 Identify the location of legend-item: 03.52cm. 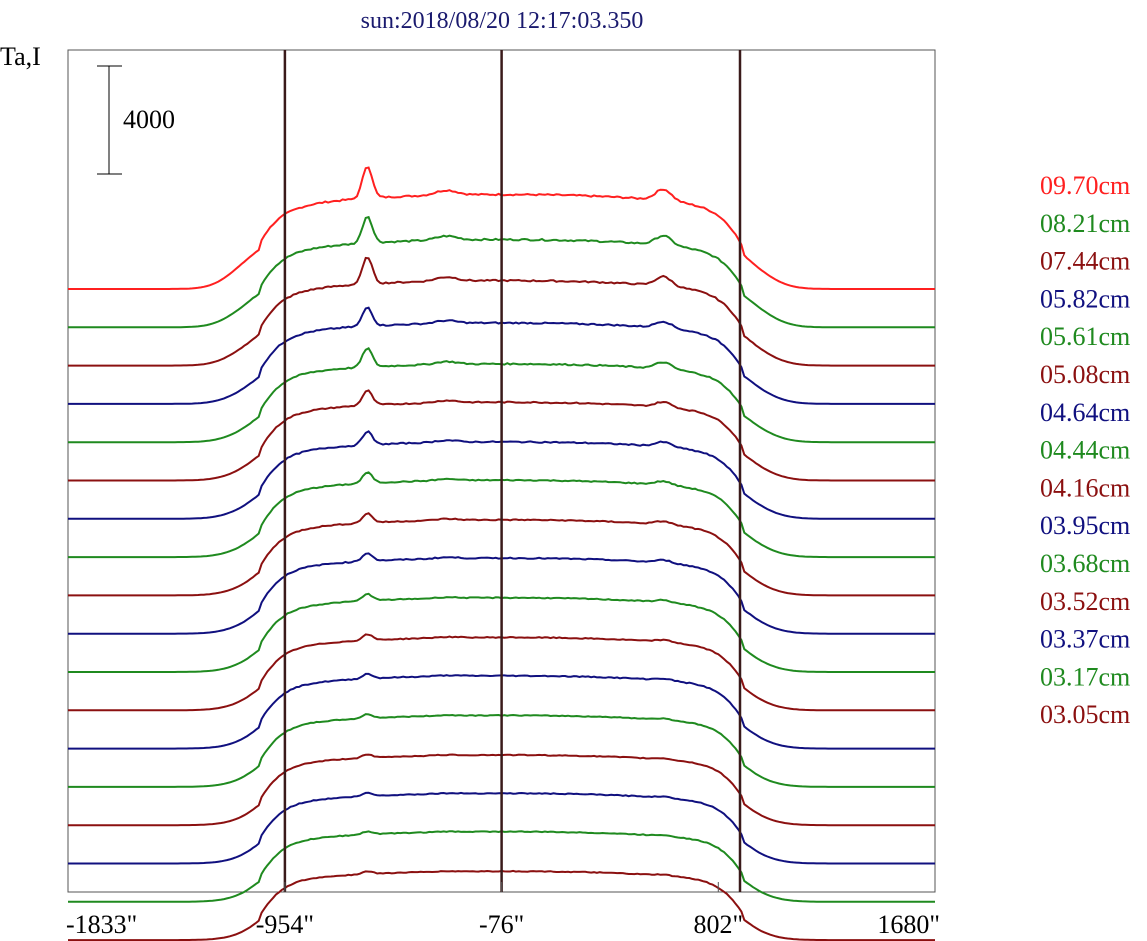
(1085, 601).